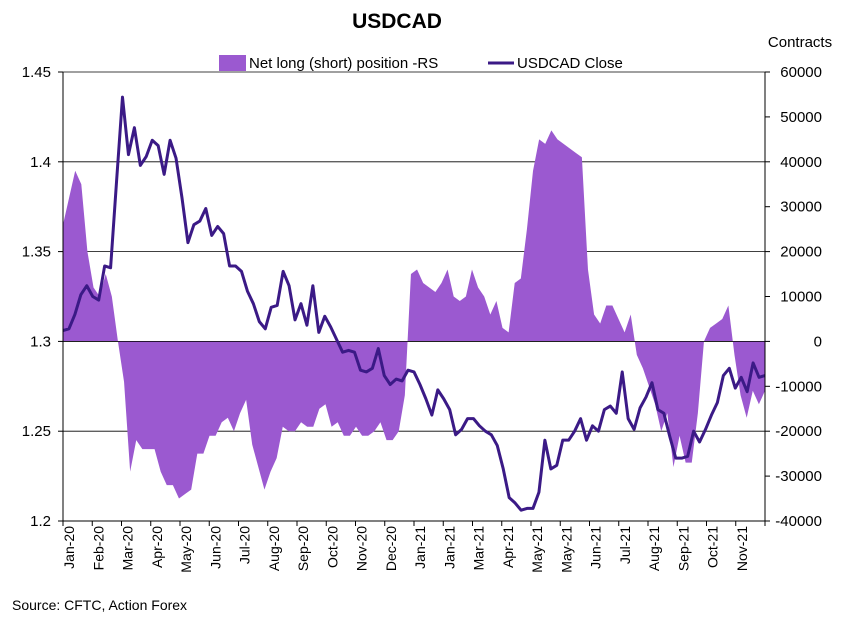  Describe the element at coordinates (100, 605) in the screenshot. I see `source-note: Source: CFTC, Action Forex` at that location.